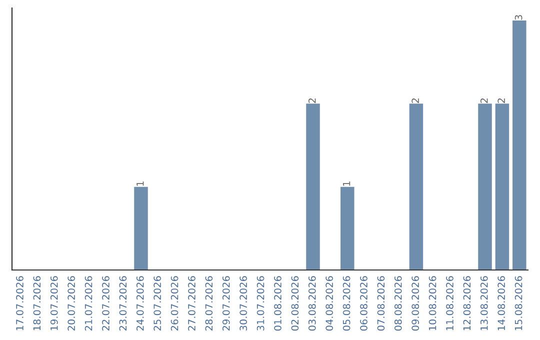  I want to click on x-tick-label: 23.07.2026, so click(123, 303).